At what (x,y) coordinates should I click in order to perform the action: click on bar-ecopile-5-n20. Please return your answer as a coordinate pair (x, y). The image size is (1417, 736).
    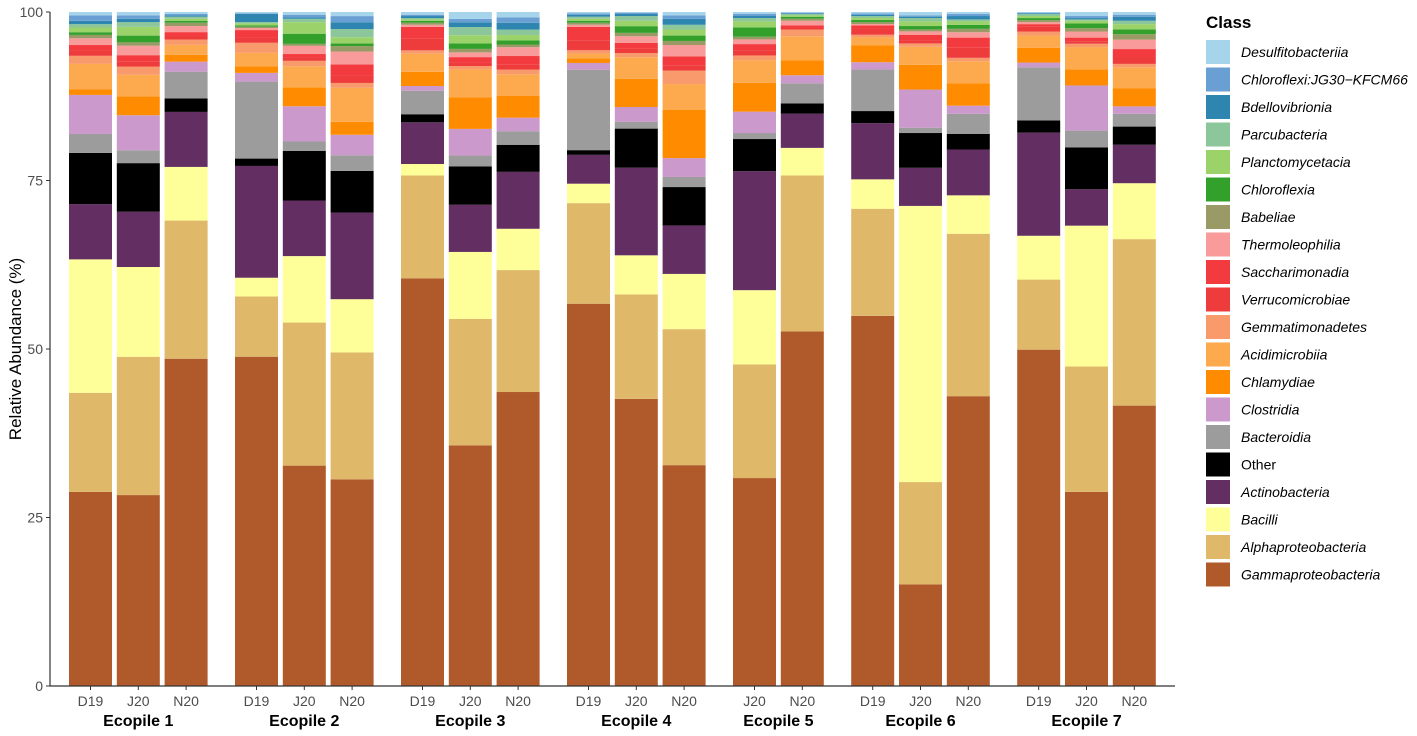
    Looking at the image, I should click on (802, 349).